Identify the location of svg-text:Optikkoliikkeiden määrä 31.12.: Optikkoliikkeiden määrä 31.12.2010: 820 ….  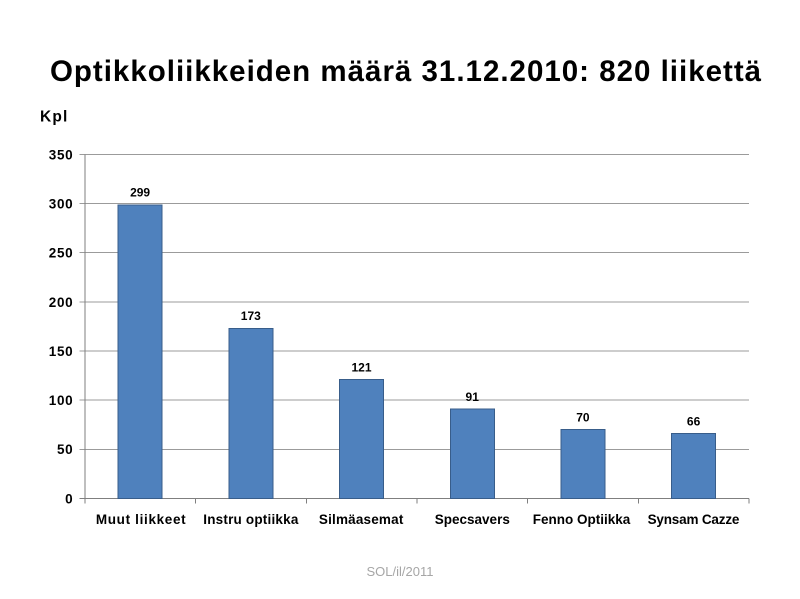
(406, 71).